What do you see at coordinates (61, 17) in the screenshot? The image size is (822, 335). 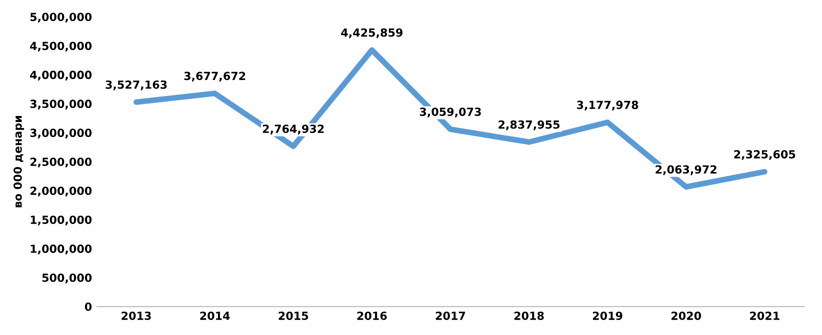 I see `y-tick-label: 5,000,000` at bounding box center [61, 17].